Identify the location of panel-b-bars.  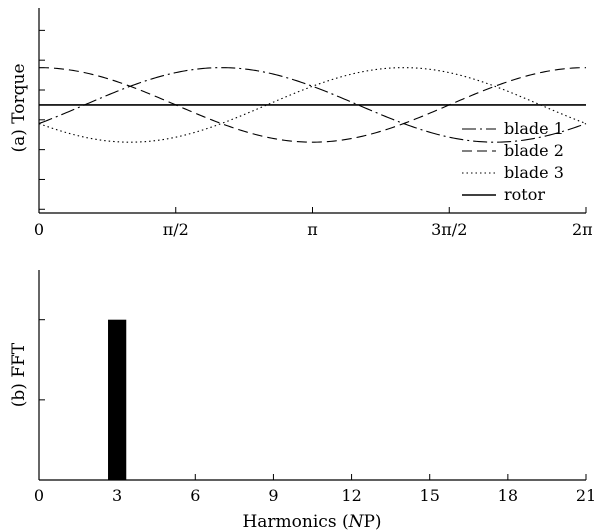
(117, 399).